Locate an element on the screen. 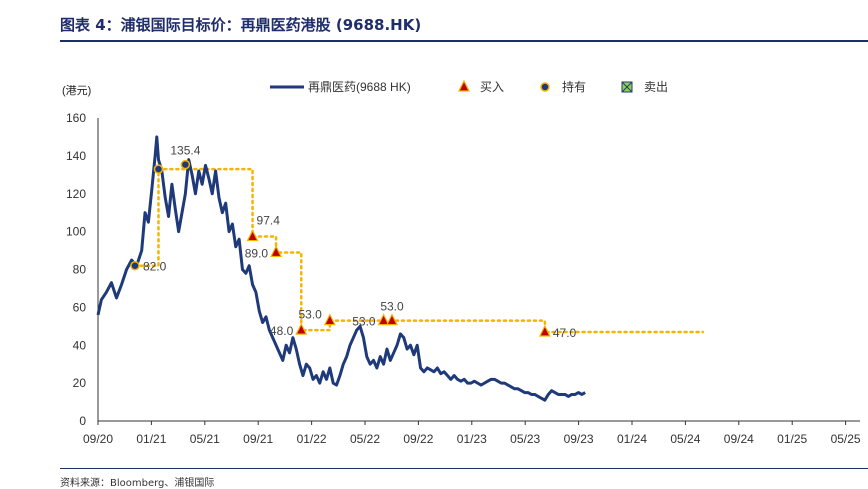  marker-label: 89.0 is located at coordinates (257, 253).